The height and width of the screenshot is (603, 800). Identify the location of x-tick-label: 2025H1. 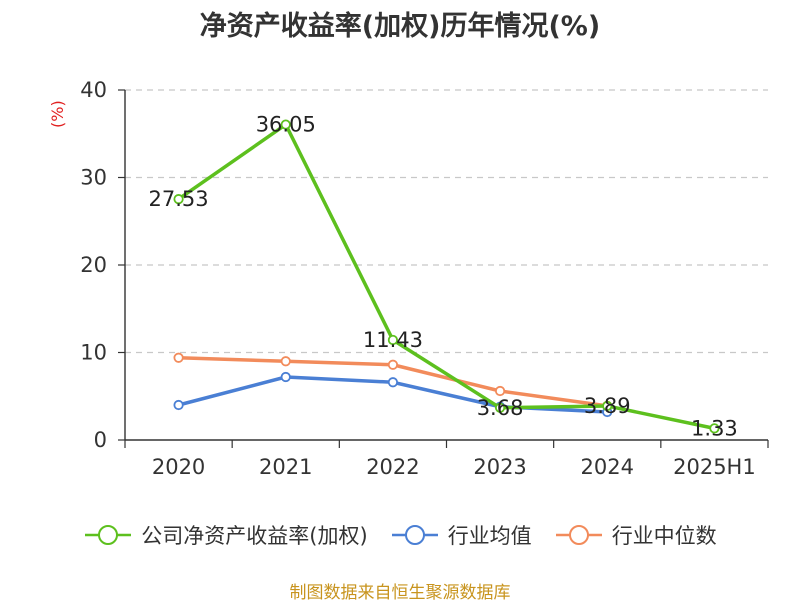
(714, 467).